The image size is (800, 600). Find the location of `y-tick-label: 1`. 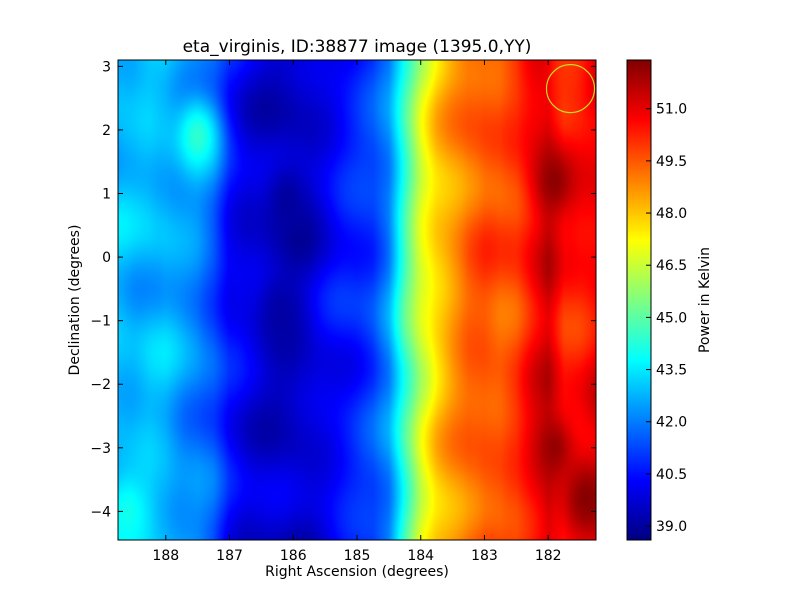

y-tick-label: 1 is located at coordinates (106, 195).